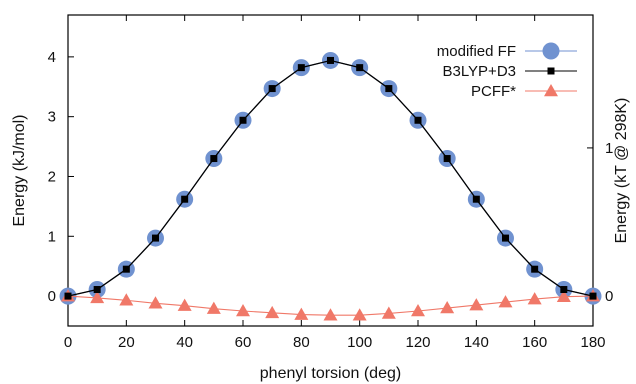  Describe the element at coordinates (609, 148) in the screenshot. I see `y2-tick-label: 1` at that location.